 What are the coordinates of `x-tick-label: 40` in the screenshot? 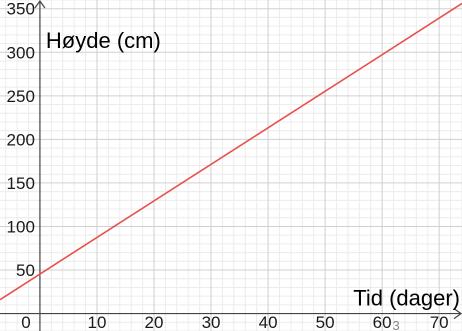 It's located at (268, 322).